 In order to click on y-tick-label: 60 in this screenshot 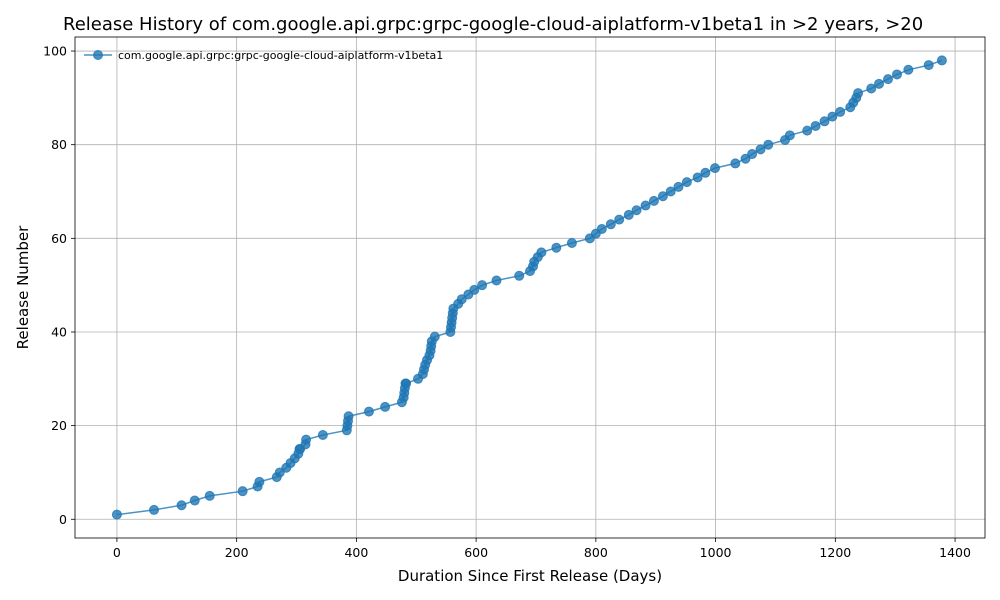, I will do `click(59, 238)`.